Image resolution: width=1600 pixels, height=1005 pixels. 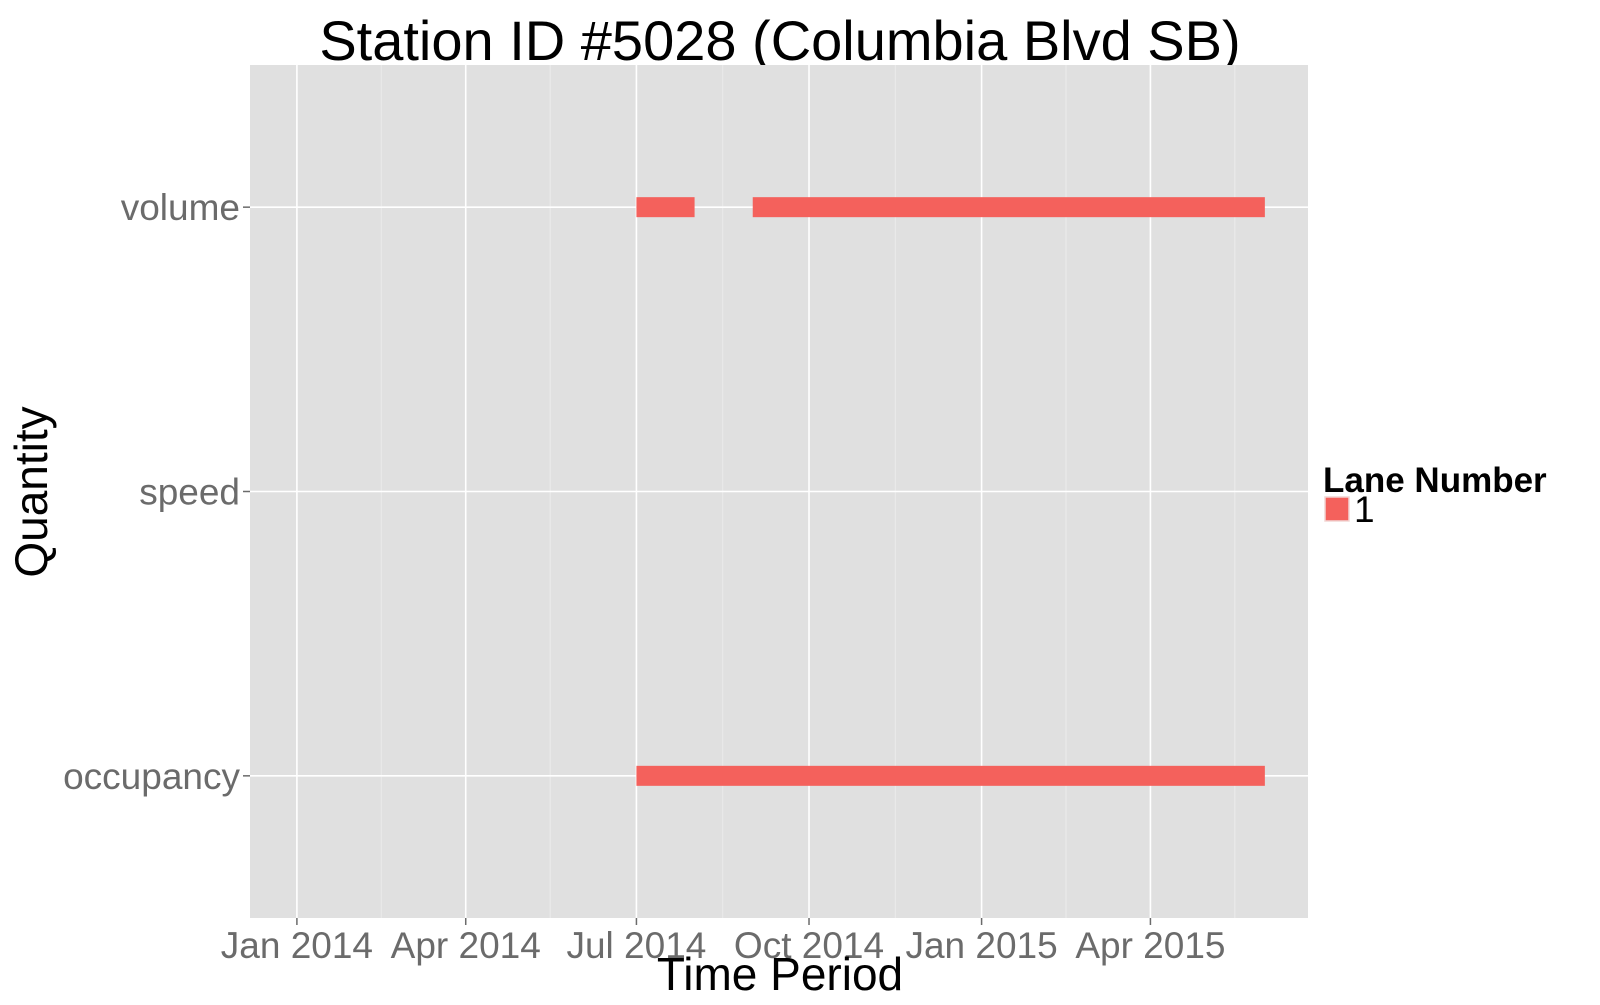 What do you see at coordinates (779, 40) in the screenshot?
I see `chart-title: Station ID #5028 (Columbia Blvd SB)` at bounding box center [779, 40].